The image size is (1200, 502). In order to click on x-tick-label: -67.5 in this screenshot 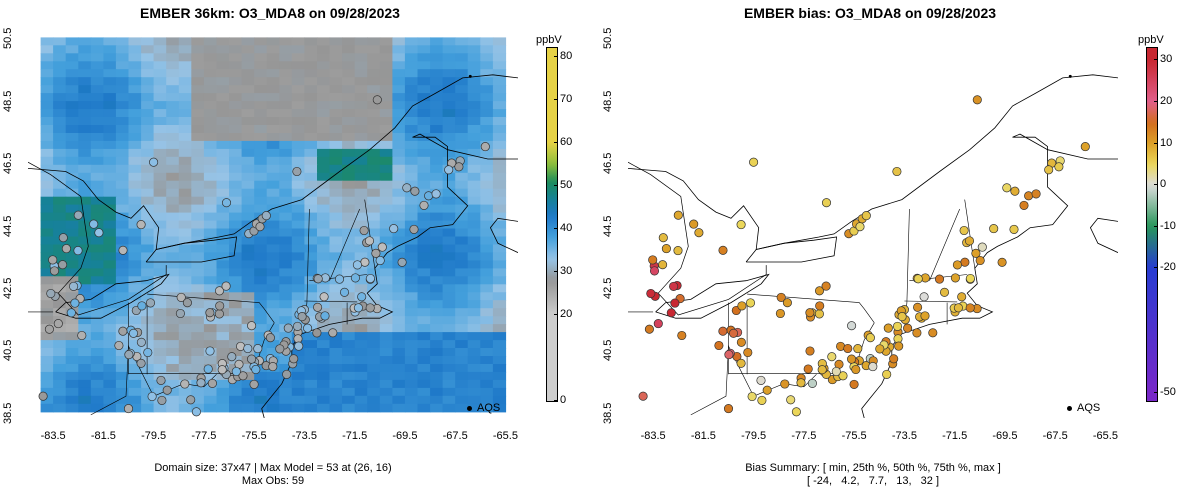, I will do `click(455, 436)`.